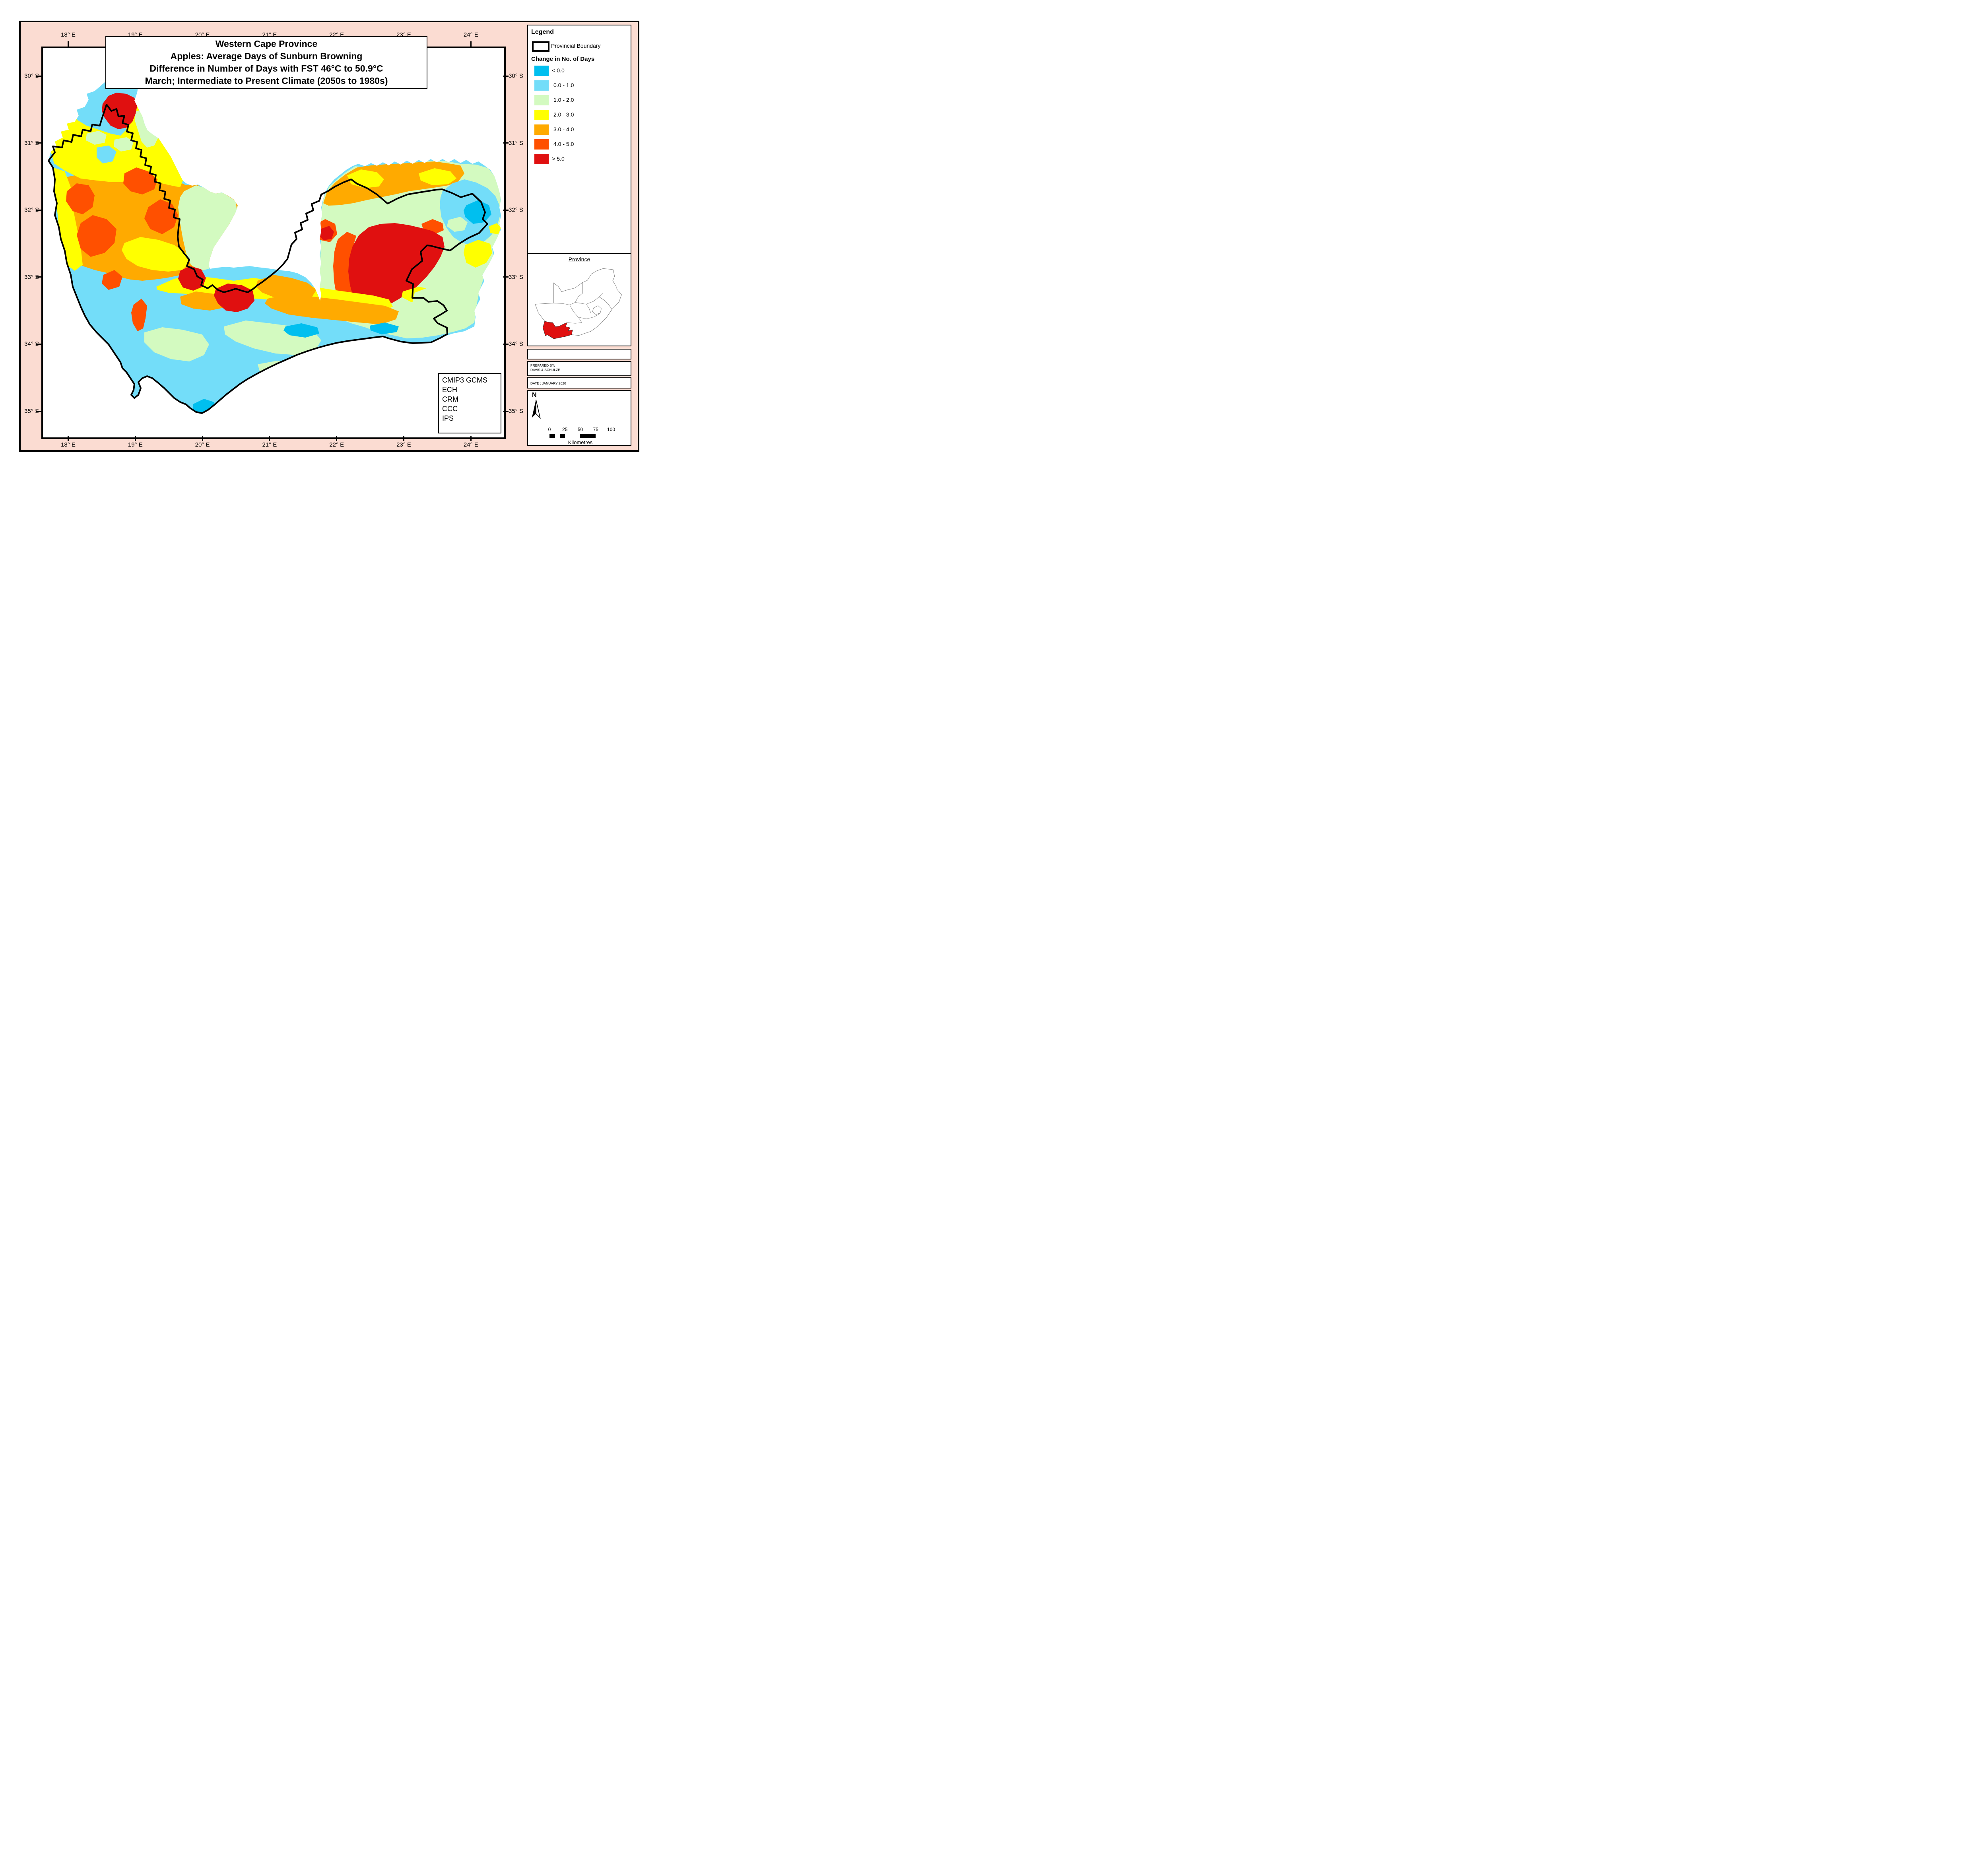 This screenshot has width=1988, height=1859. What do you see at coordinates (31, 344) in the screenshot?
I see `axis-label-left: 34° S` at bounding box center [31, 344].